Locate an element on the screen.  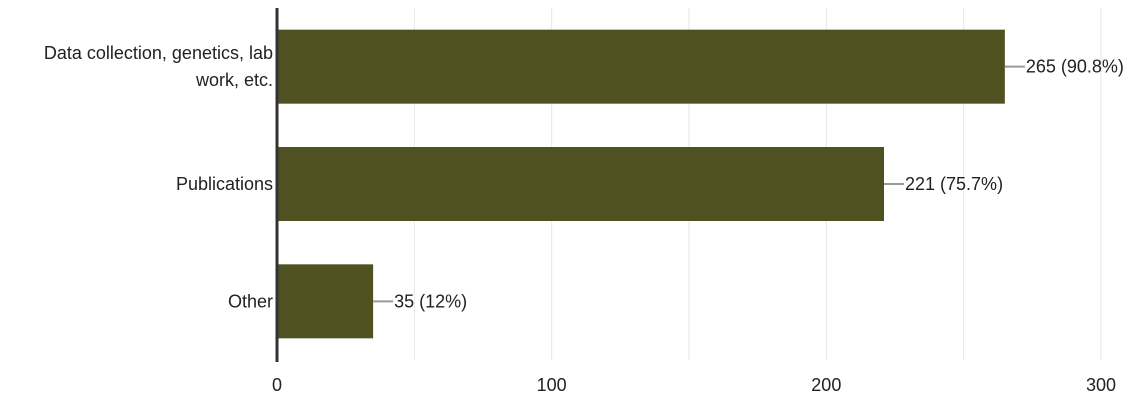
x-tick-label: 200 is located at coordinates (826, 385).